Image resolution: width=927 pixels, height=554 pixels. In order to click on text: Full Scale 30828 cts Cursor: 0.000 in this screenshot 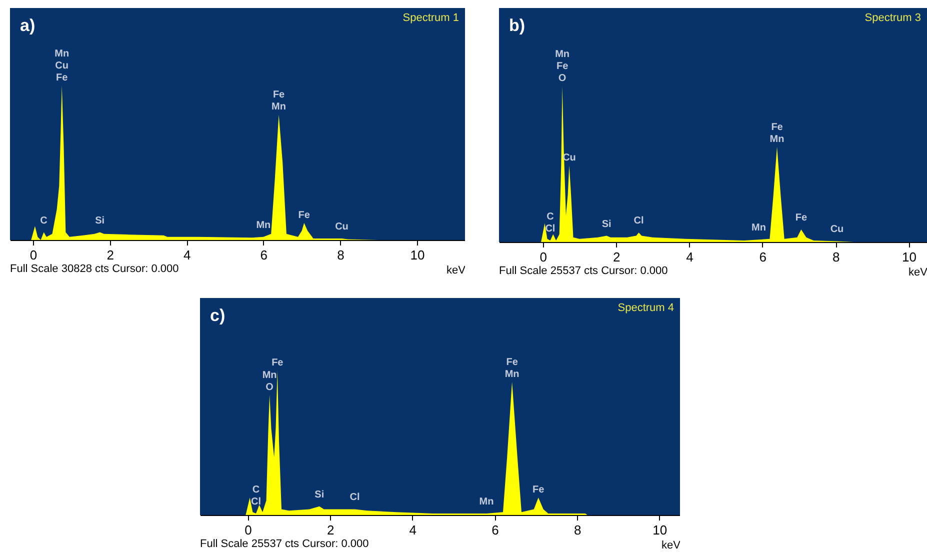, I will do `click(94, 269)`.